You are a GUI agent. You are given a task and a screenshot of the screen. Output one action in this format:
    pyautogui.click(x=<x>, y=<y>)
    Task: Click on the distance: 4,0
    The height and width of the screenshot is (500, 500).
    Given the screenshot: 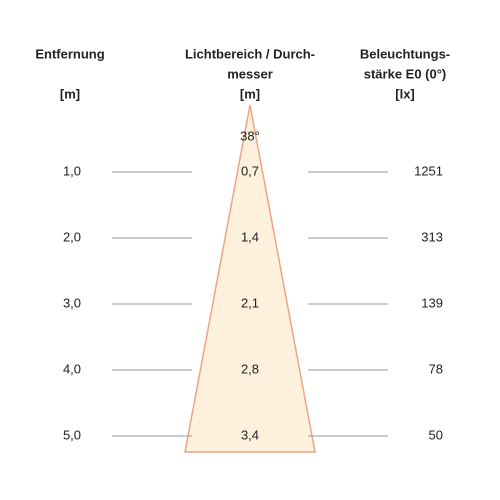 What is the action you would take?
    pyautogui.click(x=72, y=368)
    